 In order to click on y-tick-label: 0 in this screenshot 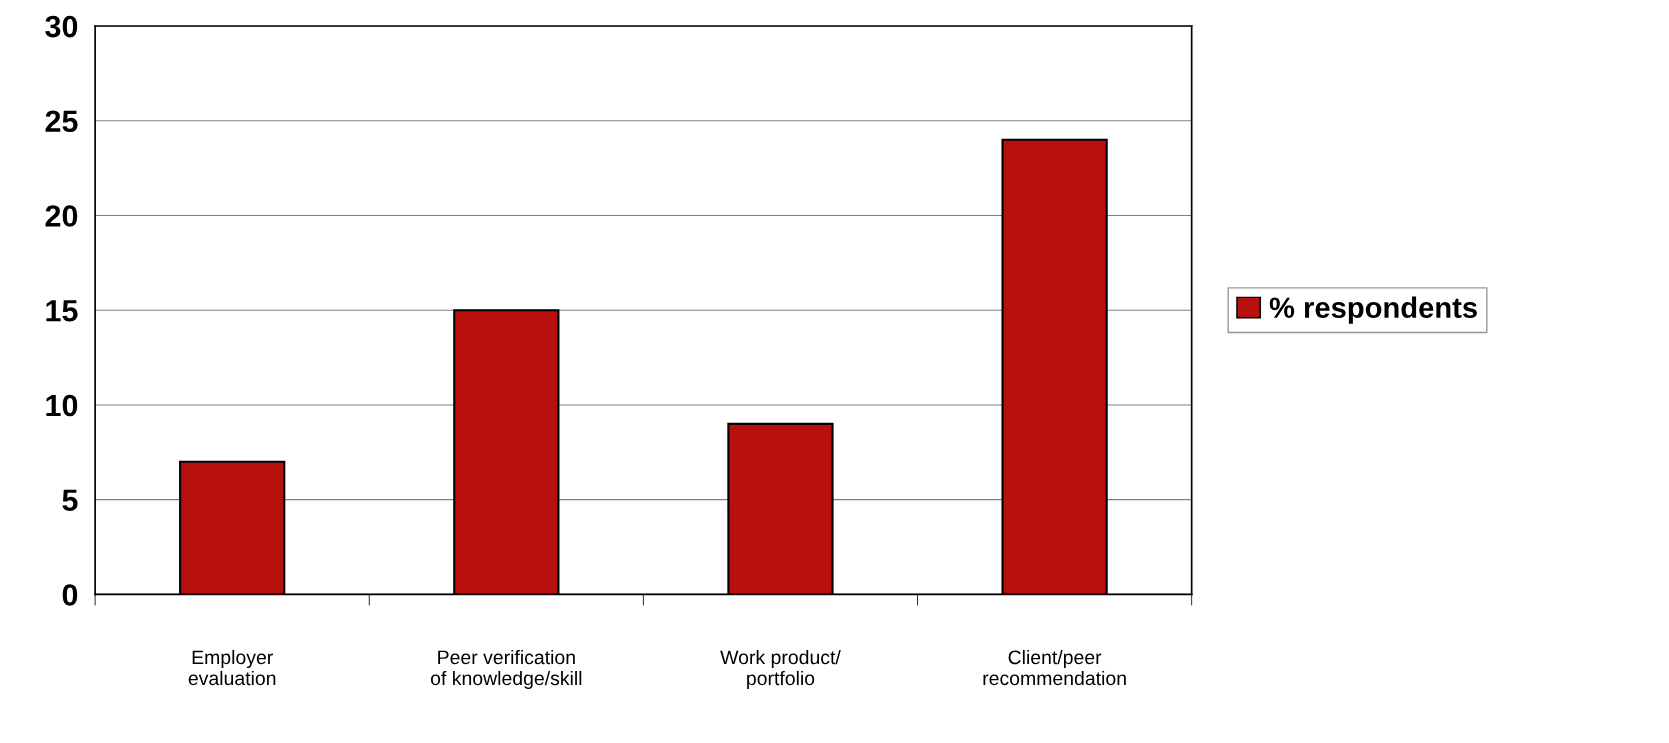, I will do `click(70, 595)`.